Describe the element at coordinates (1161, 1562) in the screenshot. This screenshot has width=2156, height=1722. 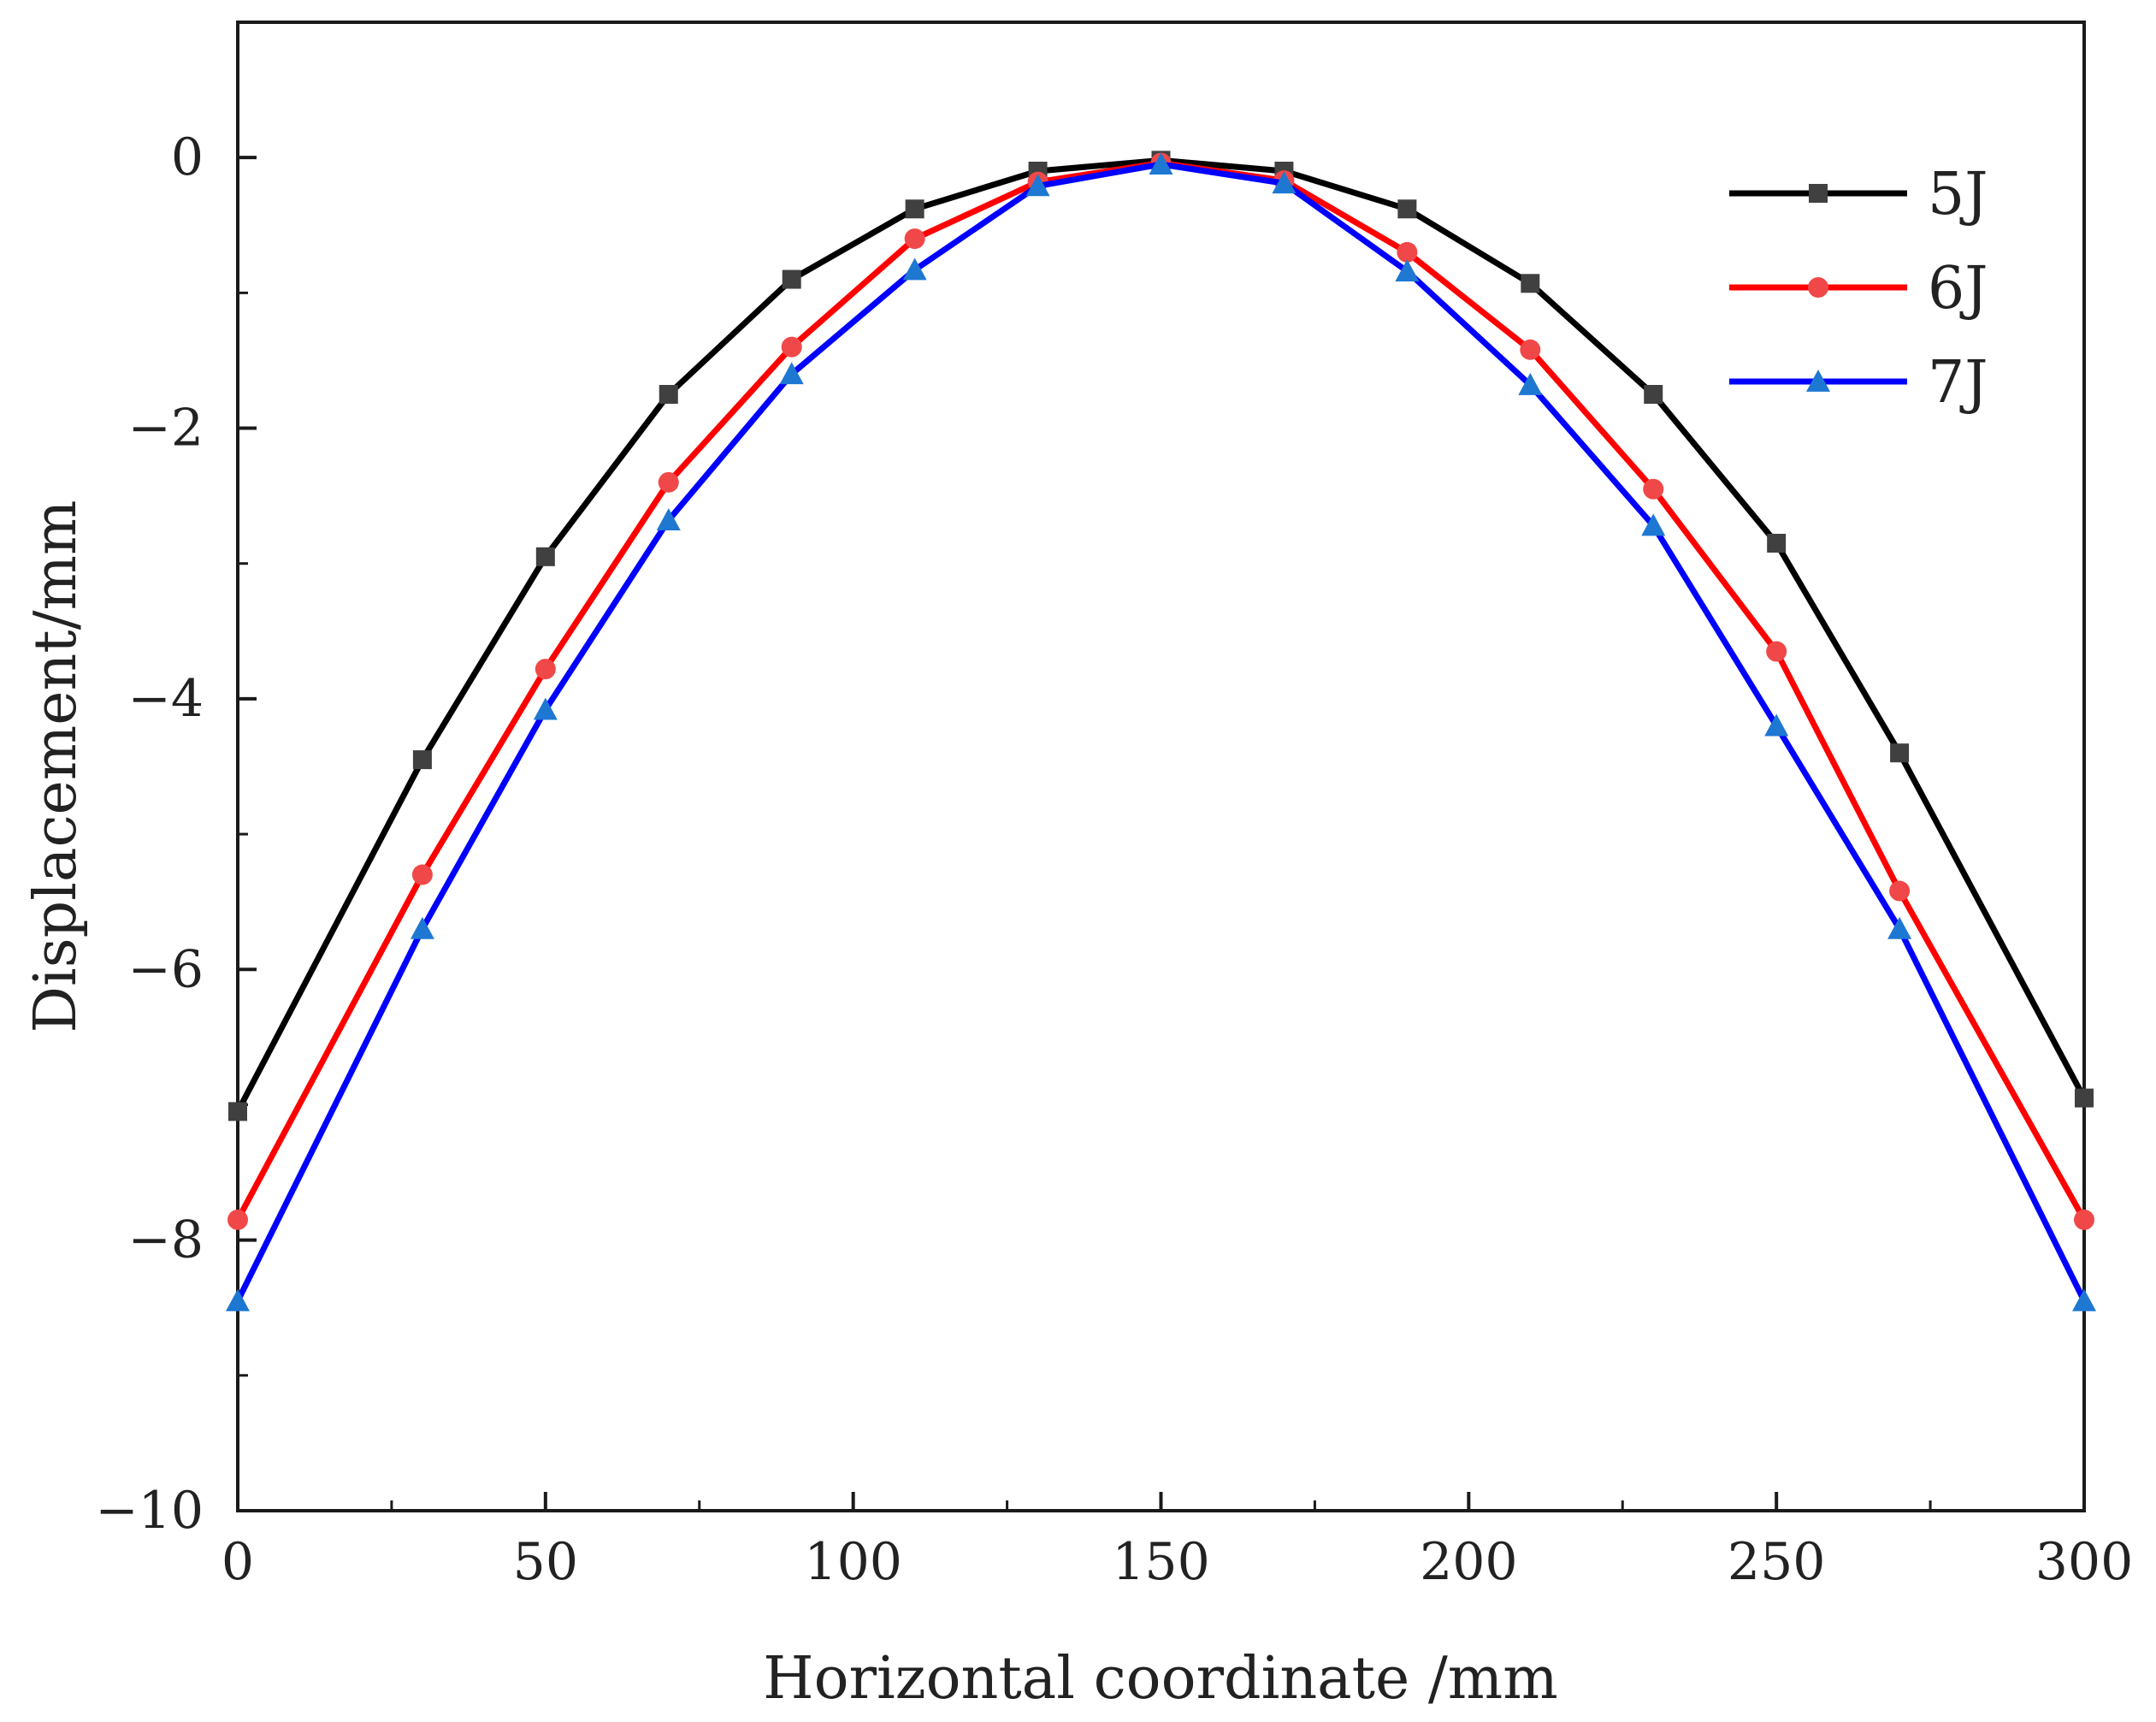
I see `x-tick-label: 150` at that location.